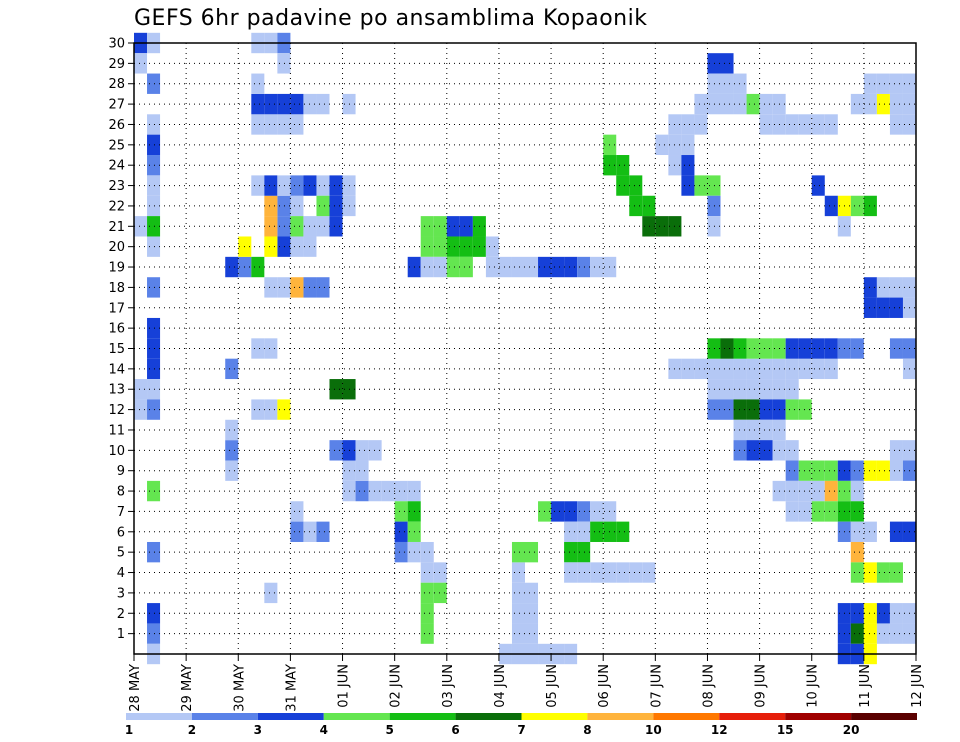  I want to click on x-tick-label: 02 JUN, so click(396, 686).